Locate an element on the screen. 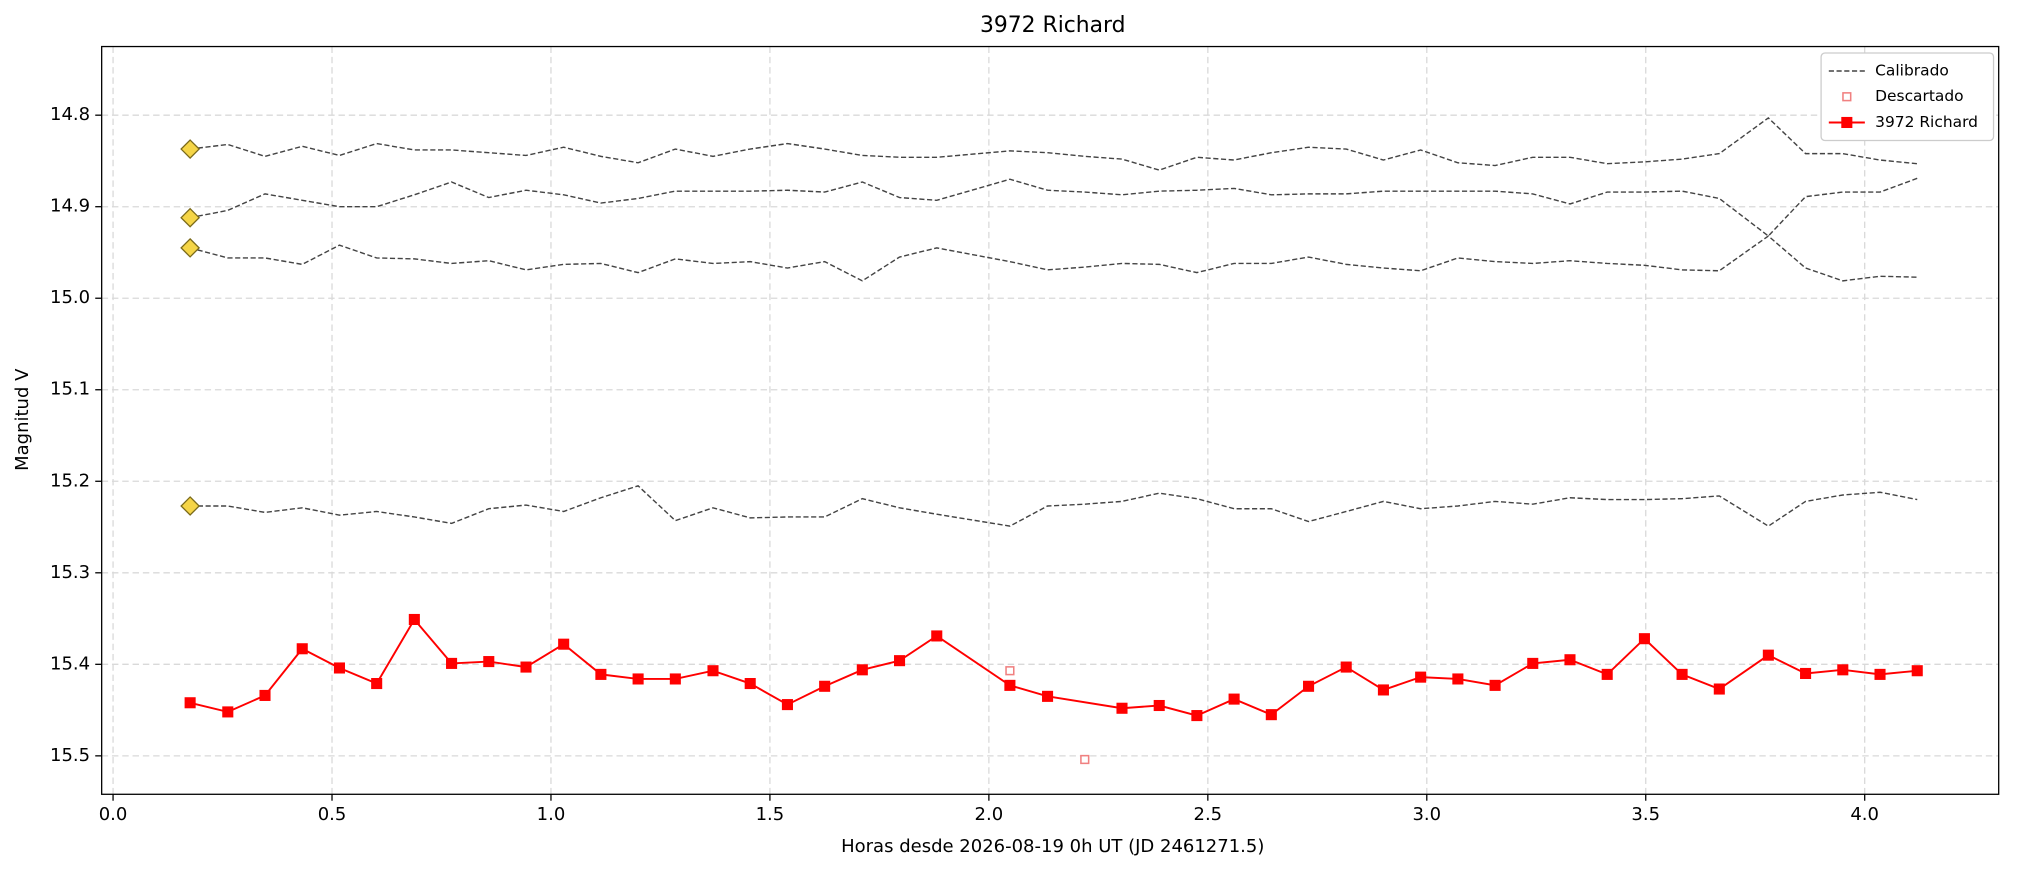 The image size is (2018, 873). legend-label: 3972 Richard is located at coordinates (1926, 122).